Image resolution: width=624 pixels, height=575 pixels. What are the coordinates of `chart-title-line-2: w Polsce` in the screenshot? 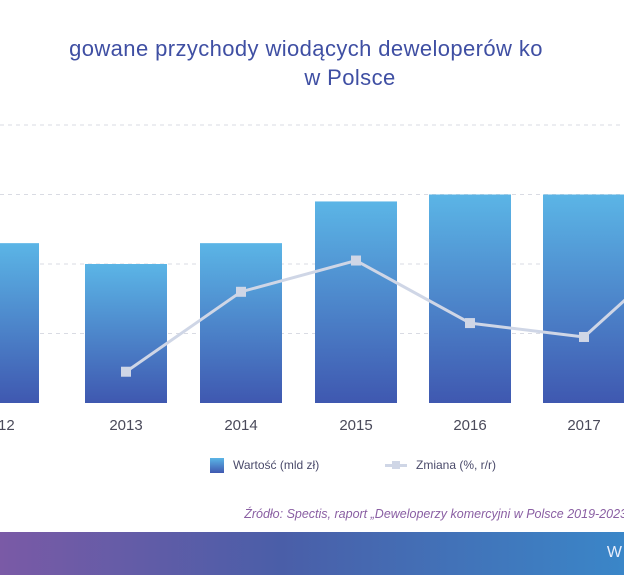 It's located at (350, 77).